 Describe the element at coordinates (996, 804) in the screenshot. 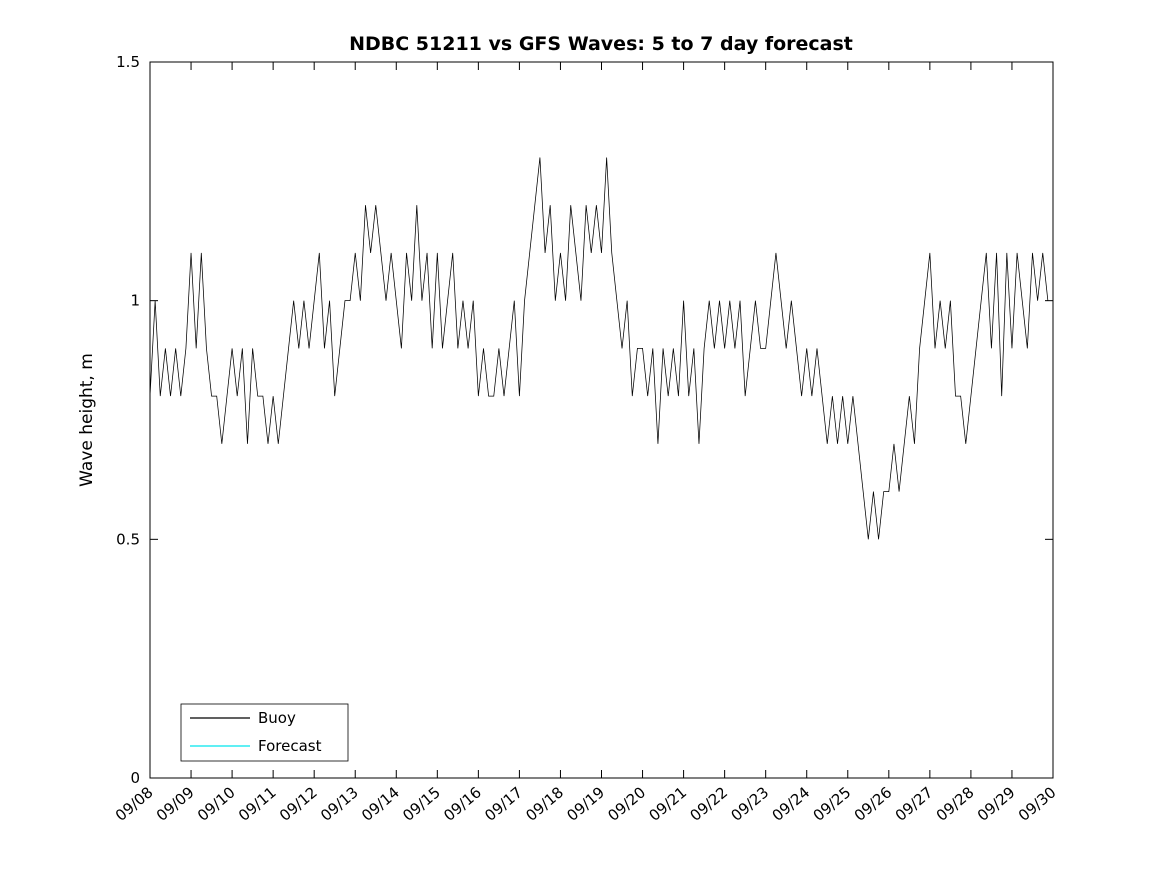

I see `x-tick-label: 09/29` at that location.